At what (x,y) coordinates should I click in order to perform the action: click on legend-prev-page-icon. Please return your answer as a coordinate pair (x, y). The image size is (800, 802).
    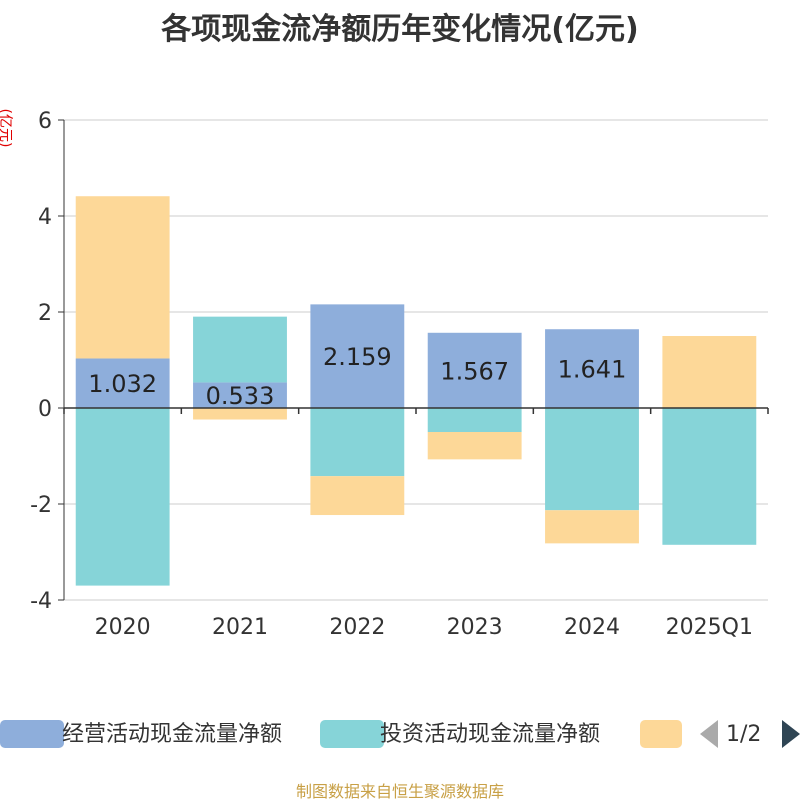
    Looking at the image, I should click on (709, 734).